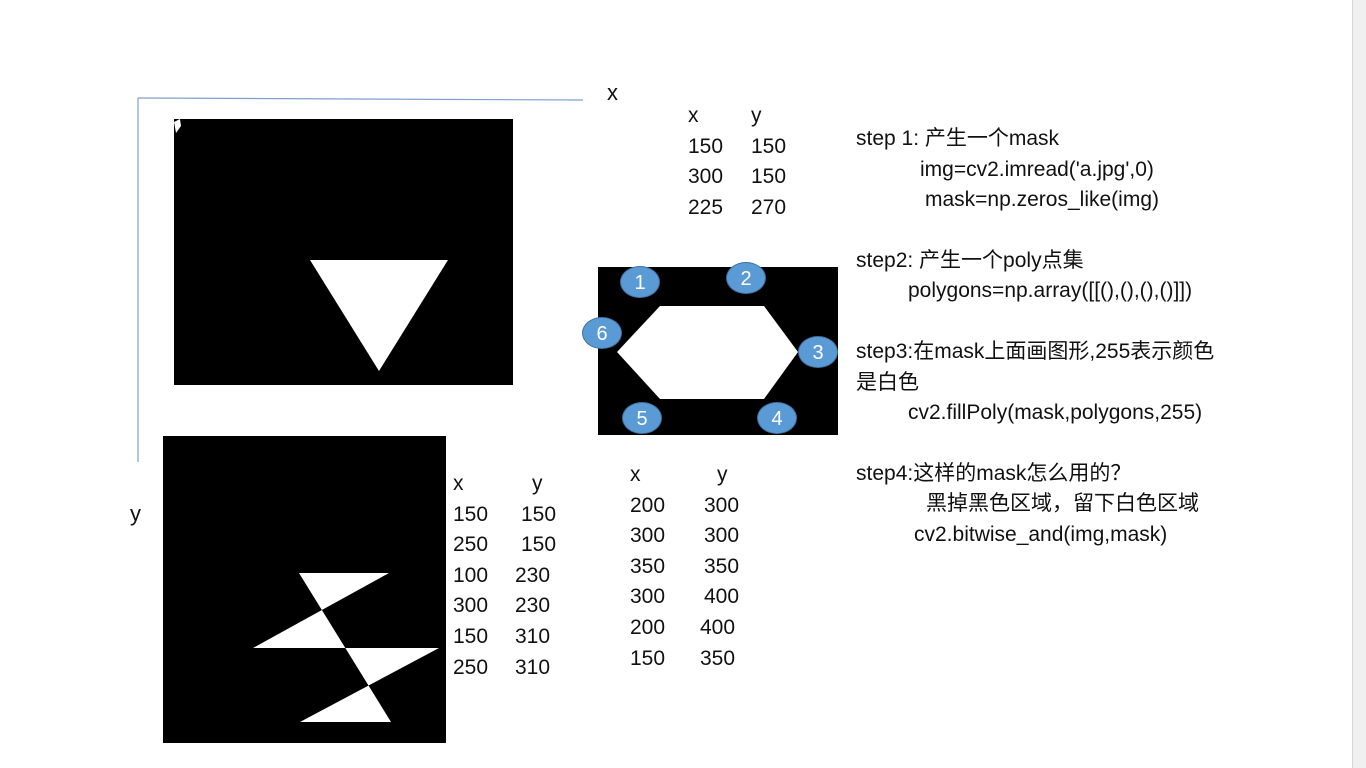 This screenshot has width=1366, height=768. I want to click on table-row: 225 270, so click(737, 207).